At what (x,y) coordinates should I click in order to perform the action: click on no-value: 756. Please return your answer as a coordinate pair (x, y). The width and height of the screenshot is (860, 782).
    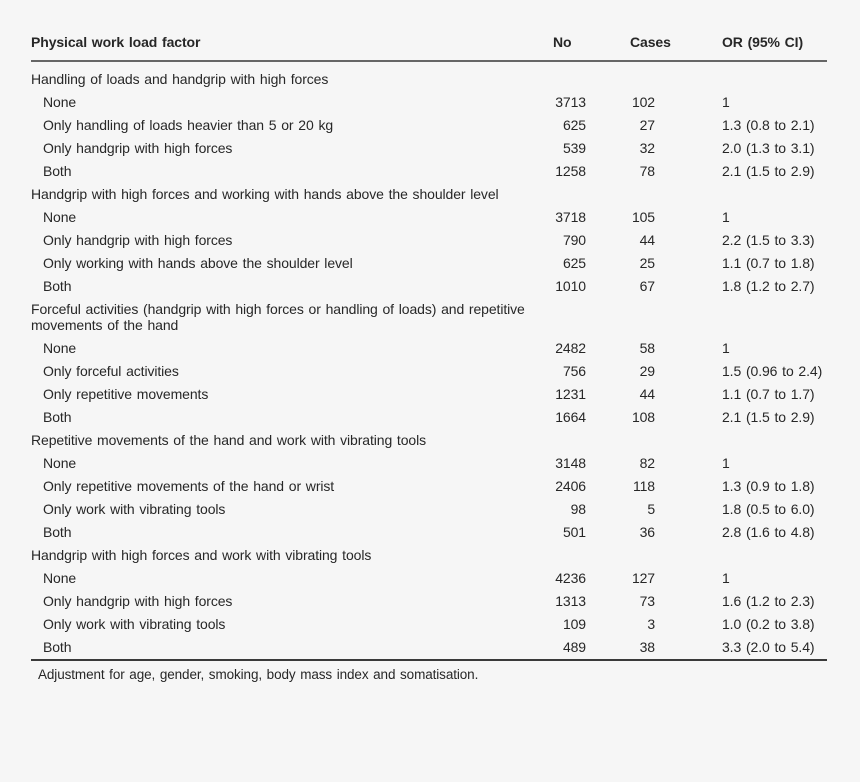
    Looking at the image, I should click on (574, 371).